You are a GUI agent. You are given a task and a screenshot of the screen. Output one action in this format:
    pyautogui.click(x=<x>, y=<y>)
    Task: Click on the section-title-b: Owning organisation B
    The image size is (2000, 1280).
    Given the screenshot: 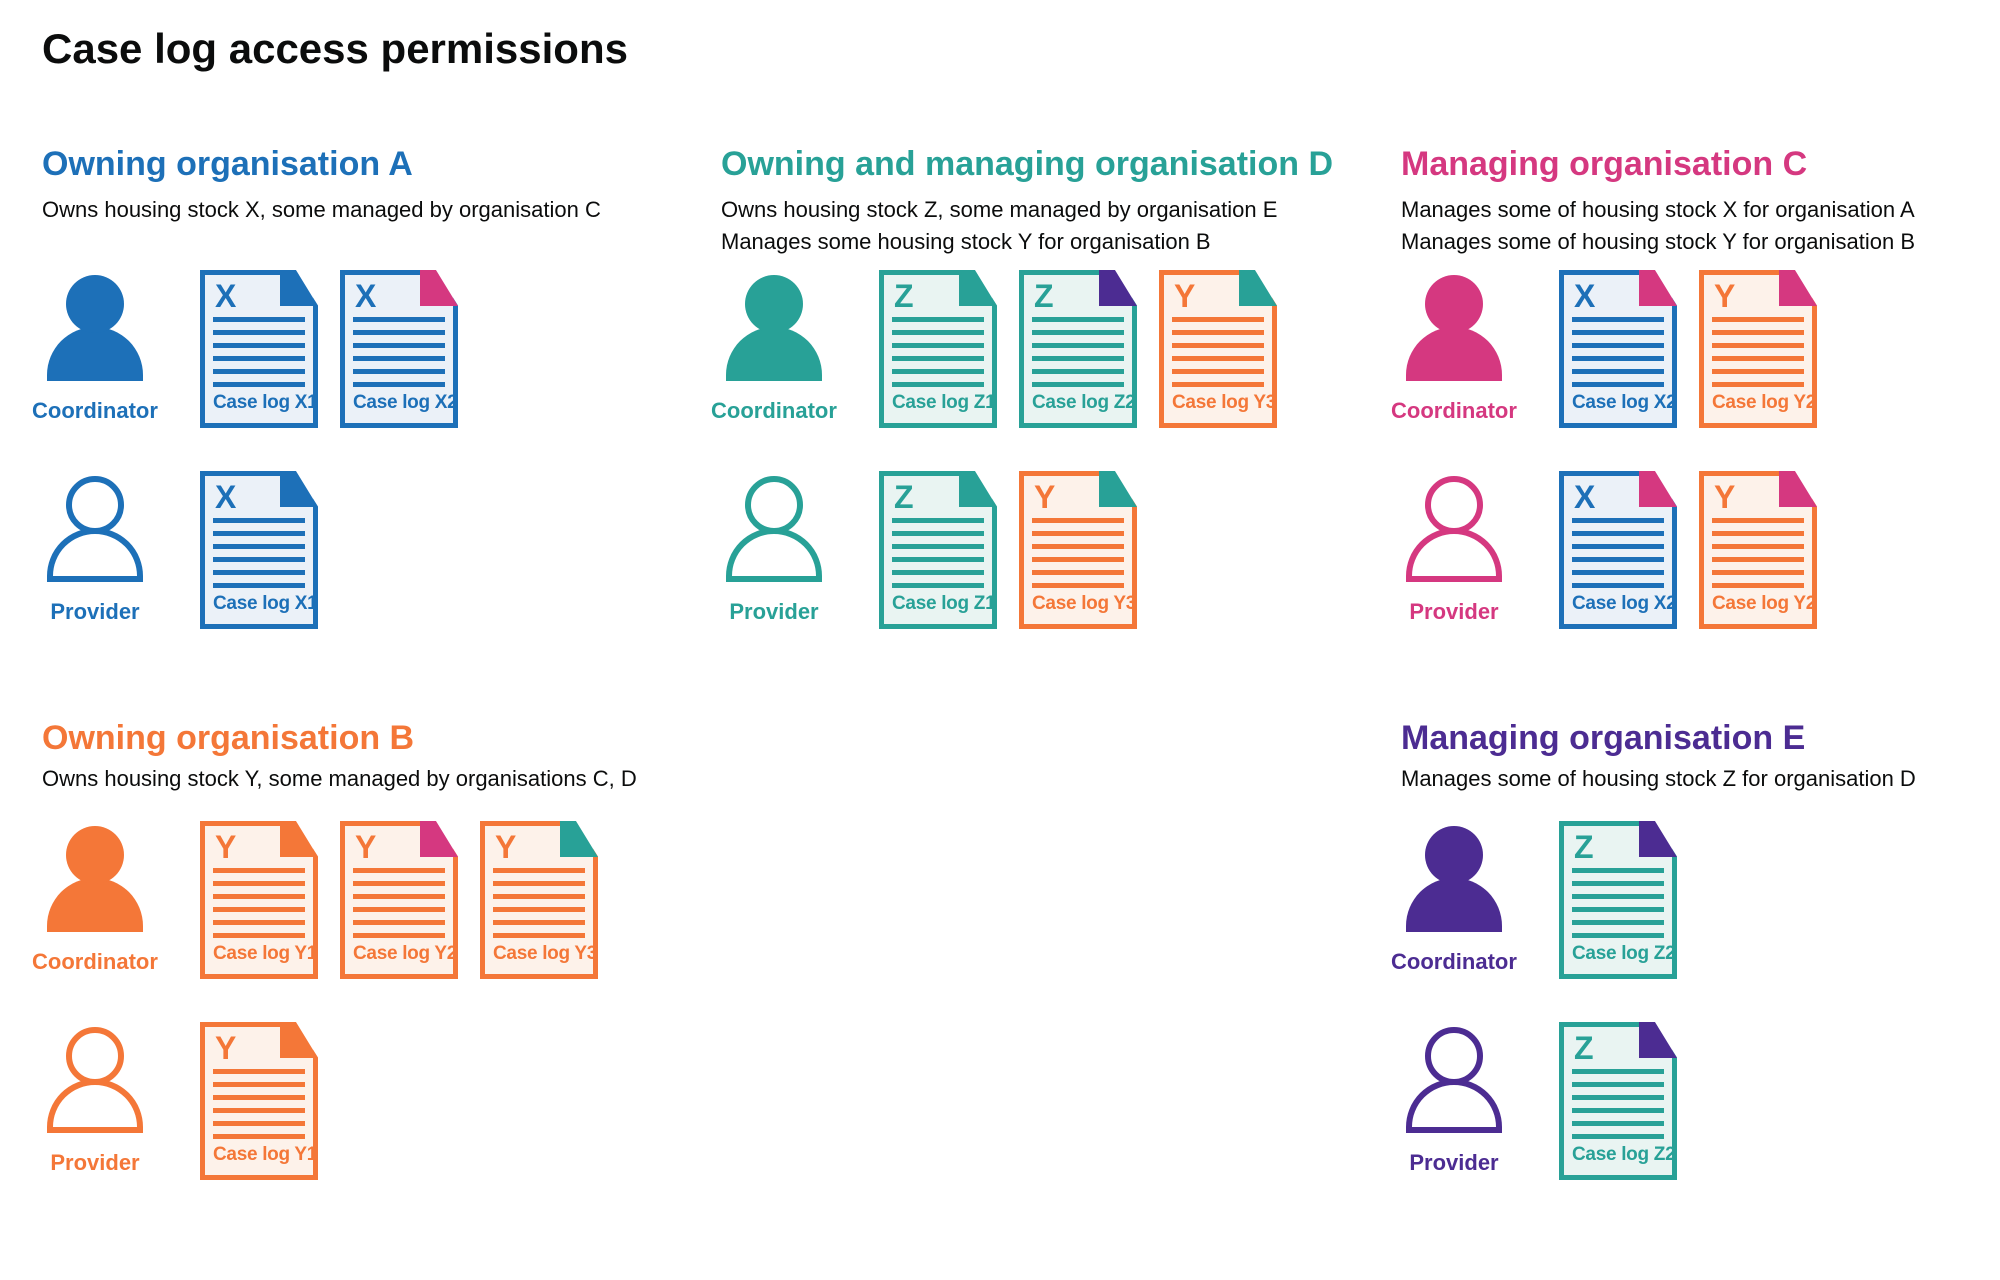 What is the action you would take?
    pyautogui.click(x=228, y=738)
    